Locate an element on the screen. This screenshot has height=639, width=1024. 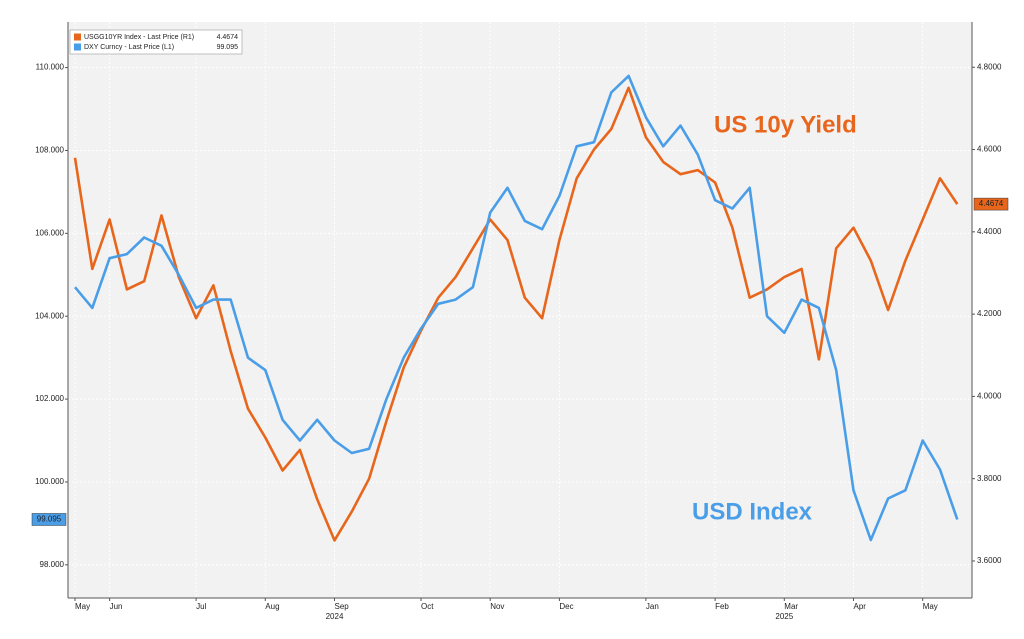
x-tick-label: Aug is located at coordinates (272, 606).